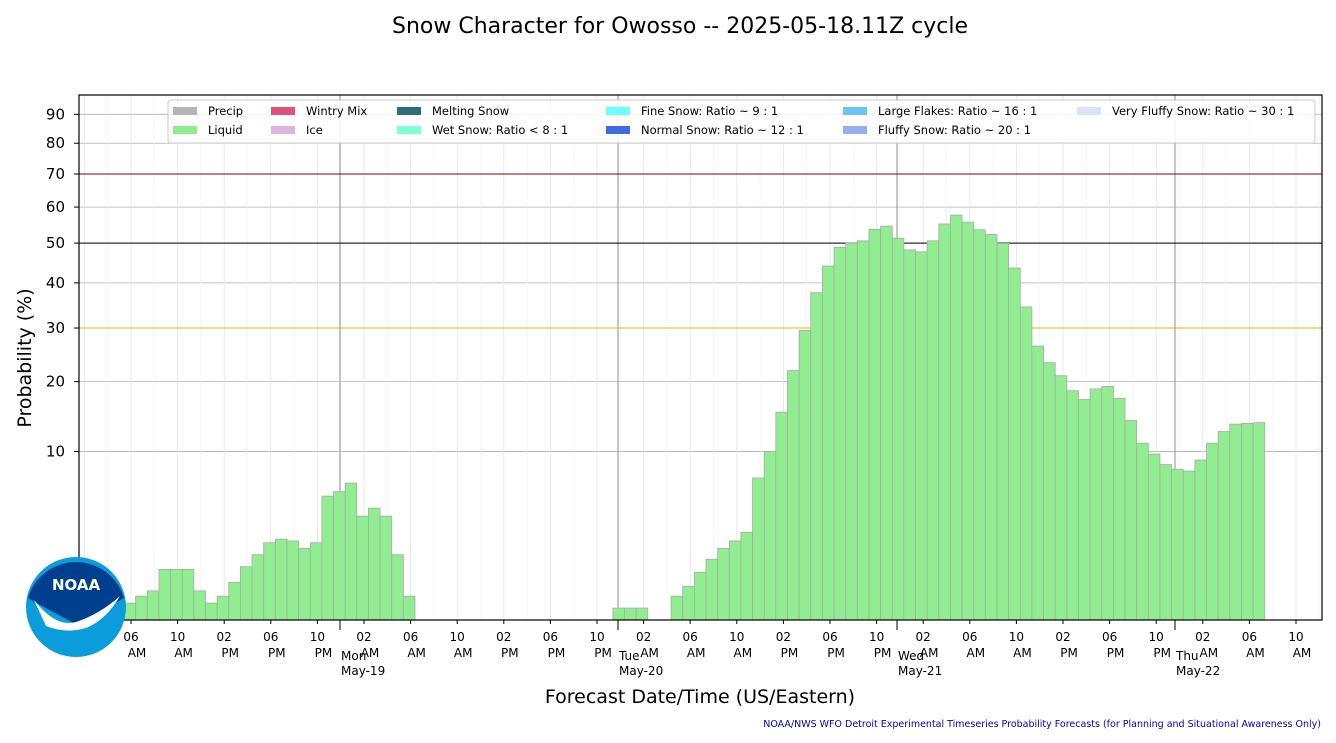 The height and width of the screenshot is (743, 1336). Describe the element at coordinates (55, 143) in the screenshot. I see `y-tick-label: 80` at that location.